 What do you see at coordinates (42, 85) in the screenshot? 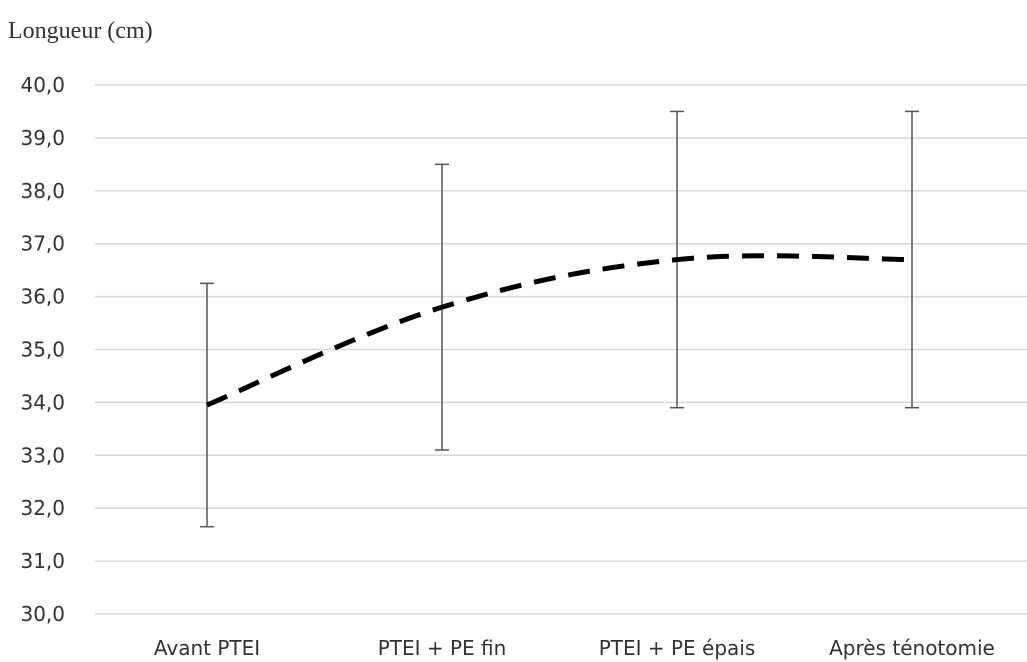
I see `y-tick-label: 40,0` at bounding box center [42, 85].